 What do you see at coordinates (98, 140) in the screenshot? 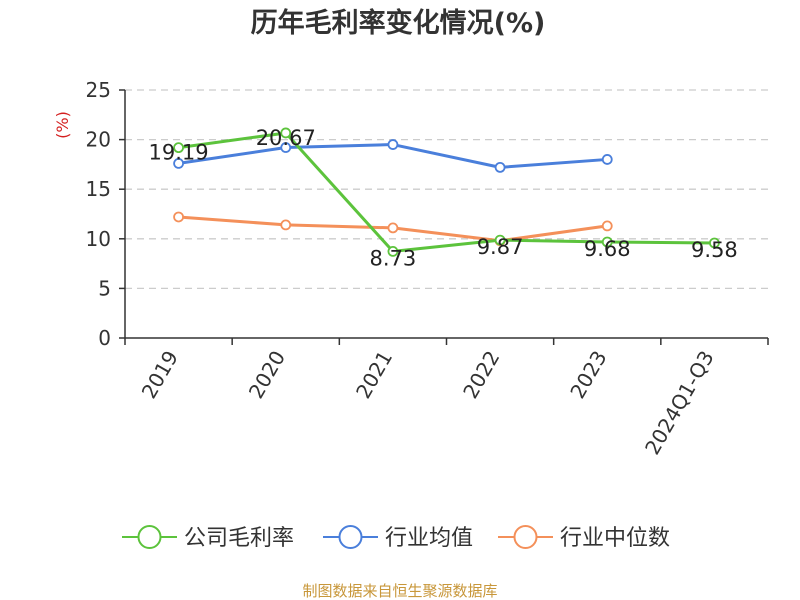
I see `y-tick-label: 20` at bounding box center [98, 140].